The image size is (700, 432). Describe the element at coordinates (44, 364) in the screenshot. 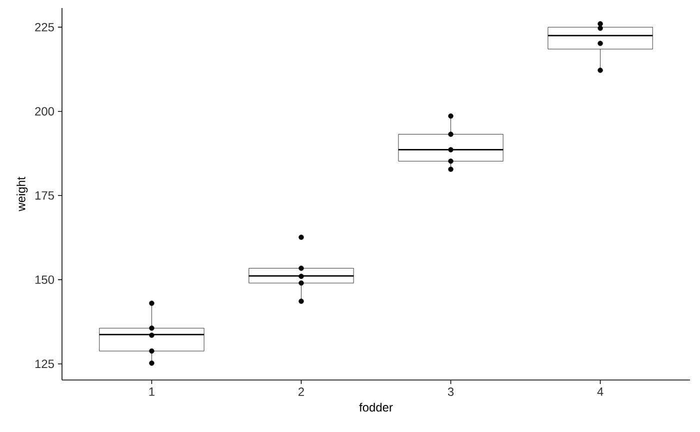

I see `y-tick-label: 125` at that location.